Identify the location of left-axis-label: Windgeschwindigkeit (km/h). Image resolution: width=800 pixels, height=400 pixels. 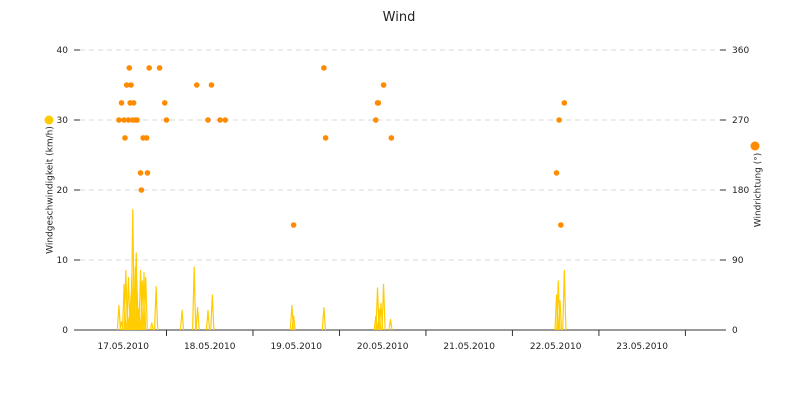
(51, 190).